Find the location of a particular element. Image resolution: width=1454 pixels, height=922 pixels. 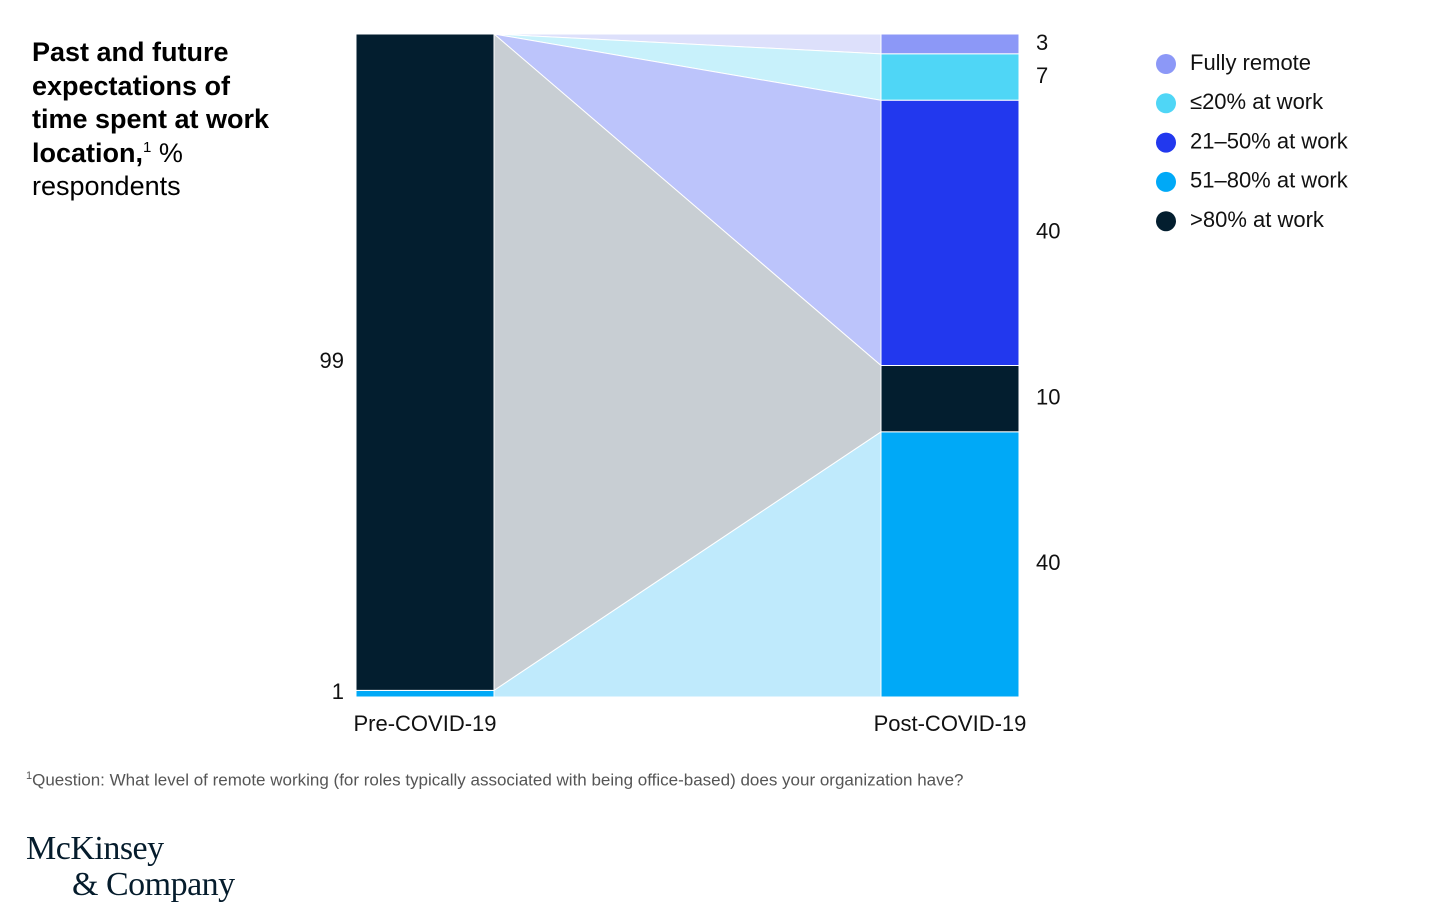

legend-label: 51–80% at work is located at coordinates (1269, 180).